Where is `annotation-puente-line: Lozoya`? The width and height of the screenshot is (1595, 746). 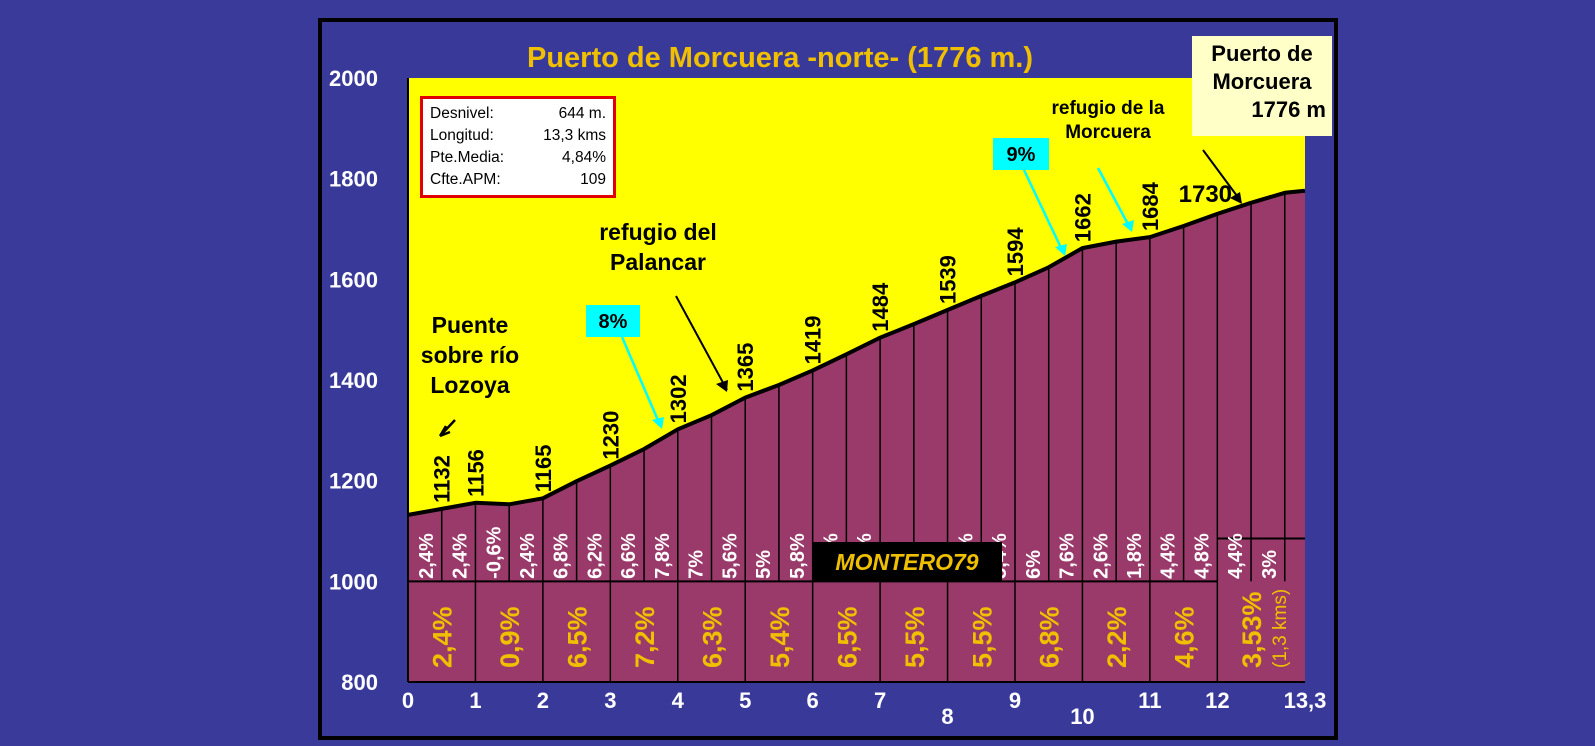 annotation-puente-line: Lozoya is located at coordinates (469, 385).